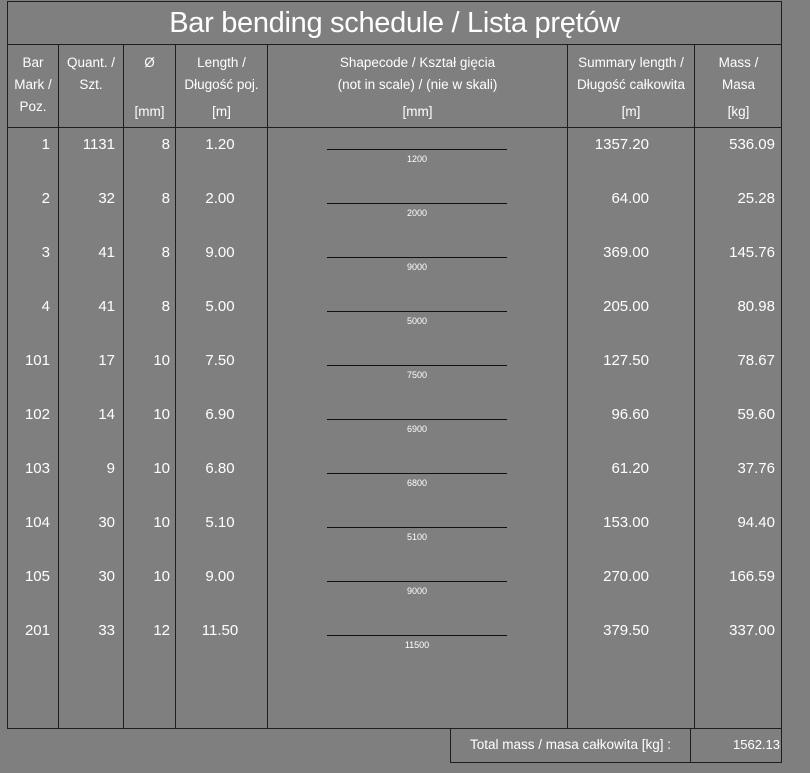 Image resolution: width=810 pixels, height=773 pixels. What do you see at coordinates (394, 317) in the screenshot?
I see `table-row: 4 41 8 5.00 205.00 80.98 5000` at bounding box center [394, 317].